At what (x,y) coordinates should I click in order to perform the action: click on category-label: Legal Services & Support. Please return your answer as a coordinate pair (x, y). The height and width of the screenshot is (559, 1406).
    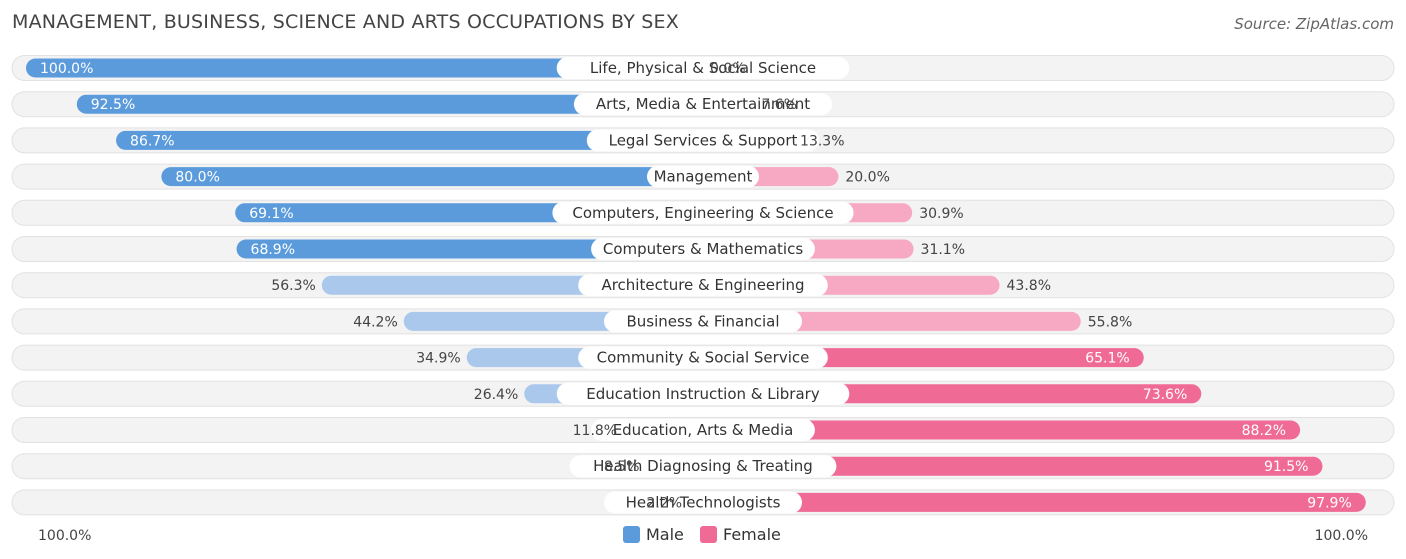
    Looking at the image, I should click on (703, 140).